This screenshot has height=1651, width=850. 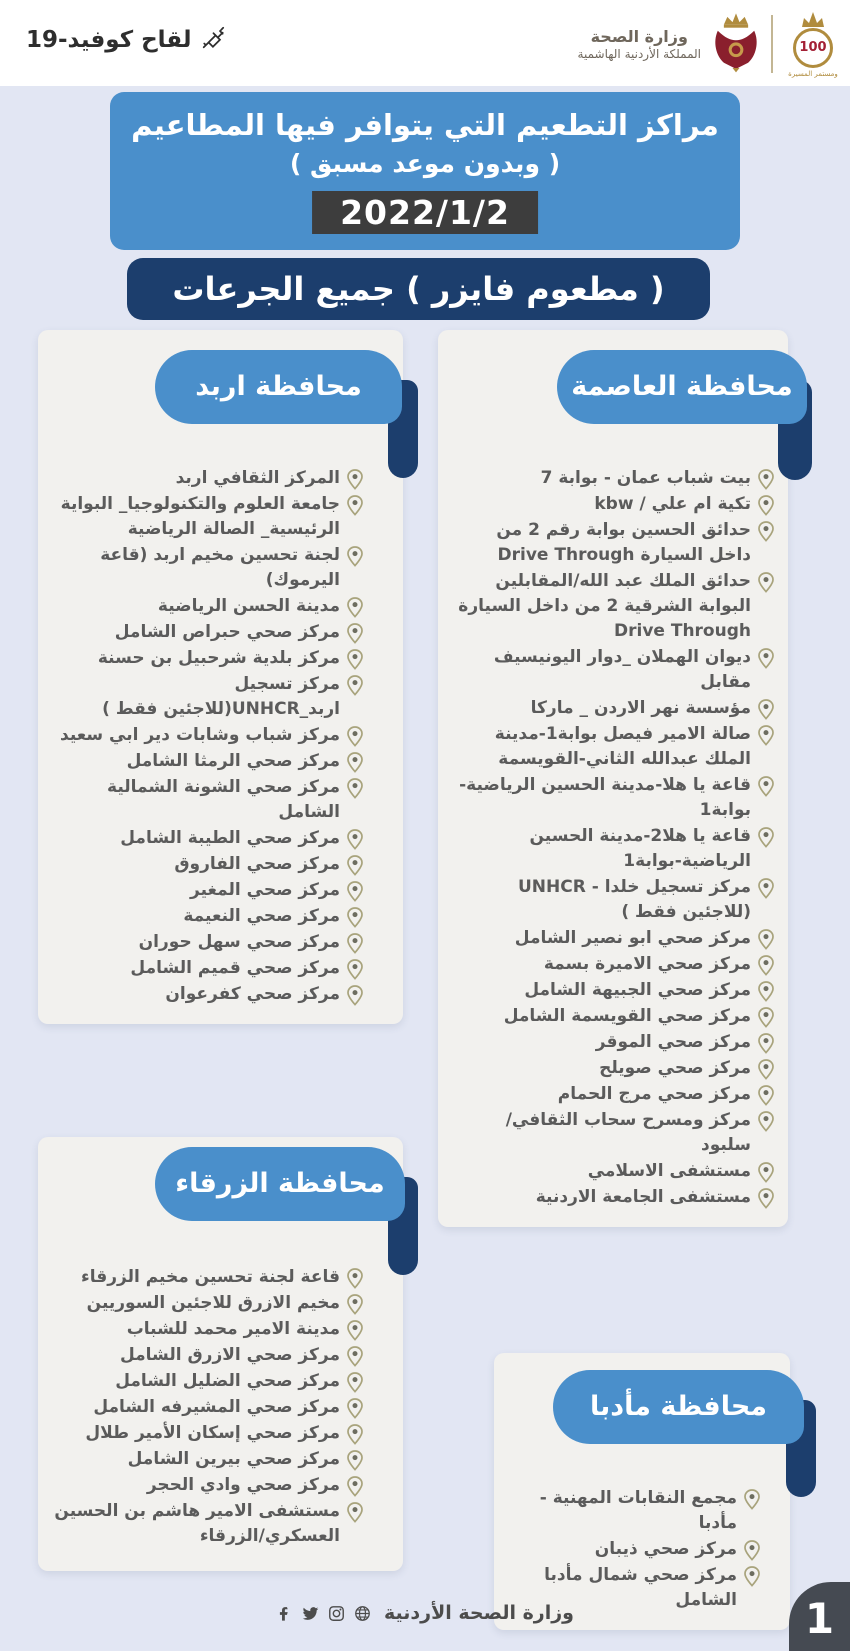 What do you see at coordinates (675, 1068) in the screenshot?
I see `center-name: مركز صحي صويلح` at bounding box center [675, 1068].